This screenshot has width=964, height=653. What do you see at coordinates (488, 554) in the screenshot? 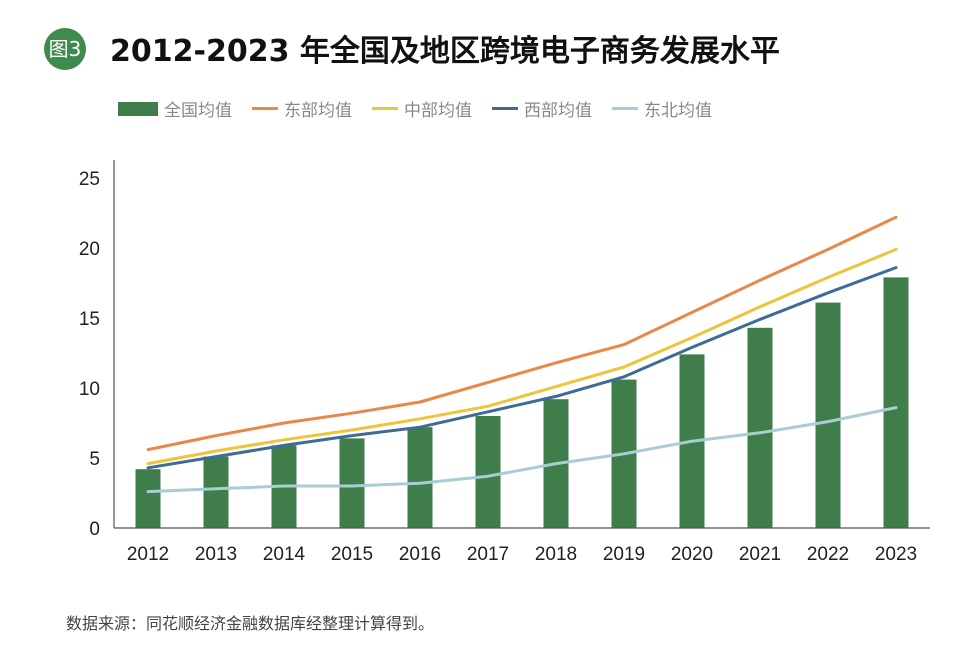
I see `x-tick-label: 2017` at bounding box center [488, 554].